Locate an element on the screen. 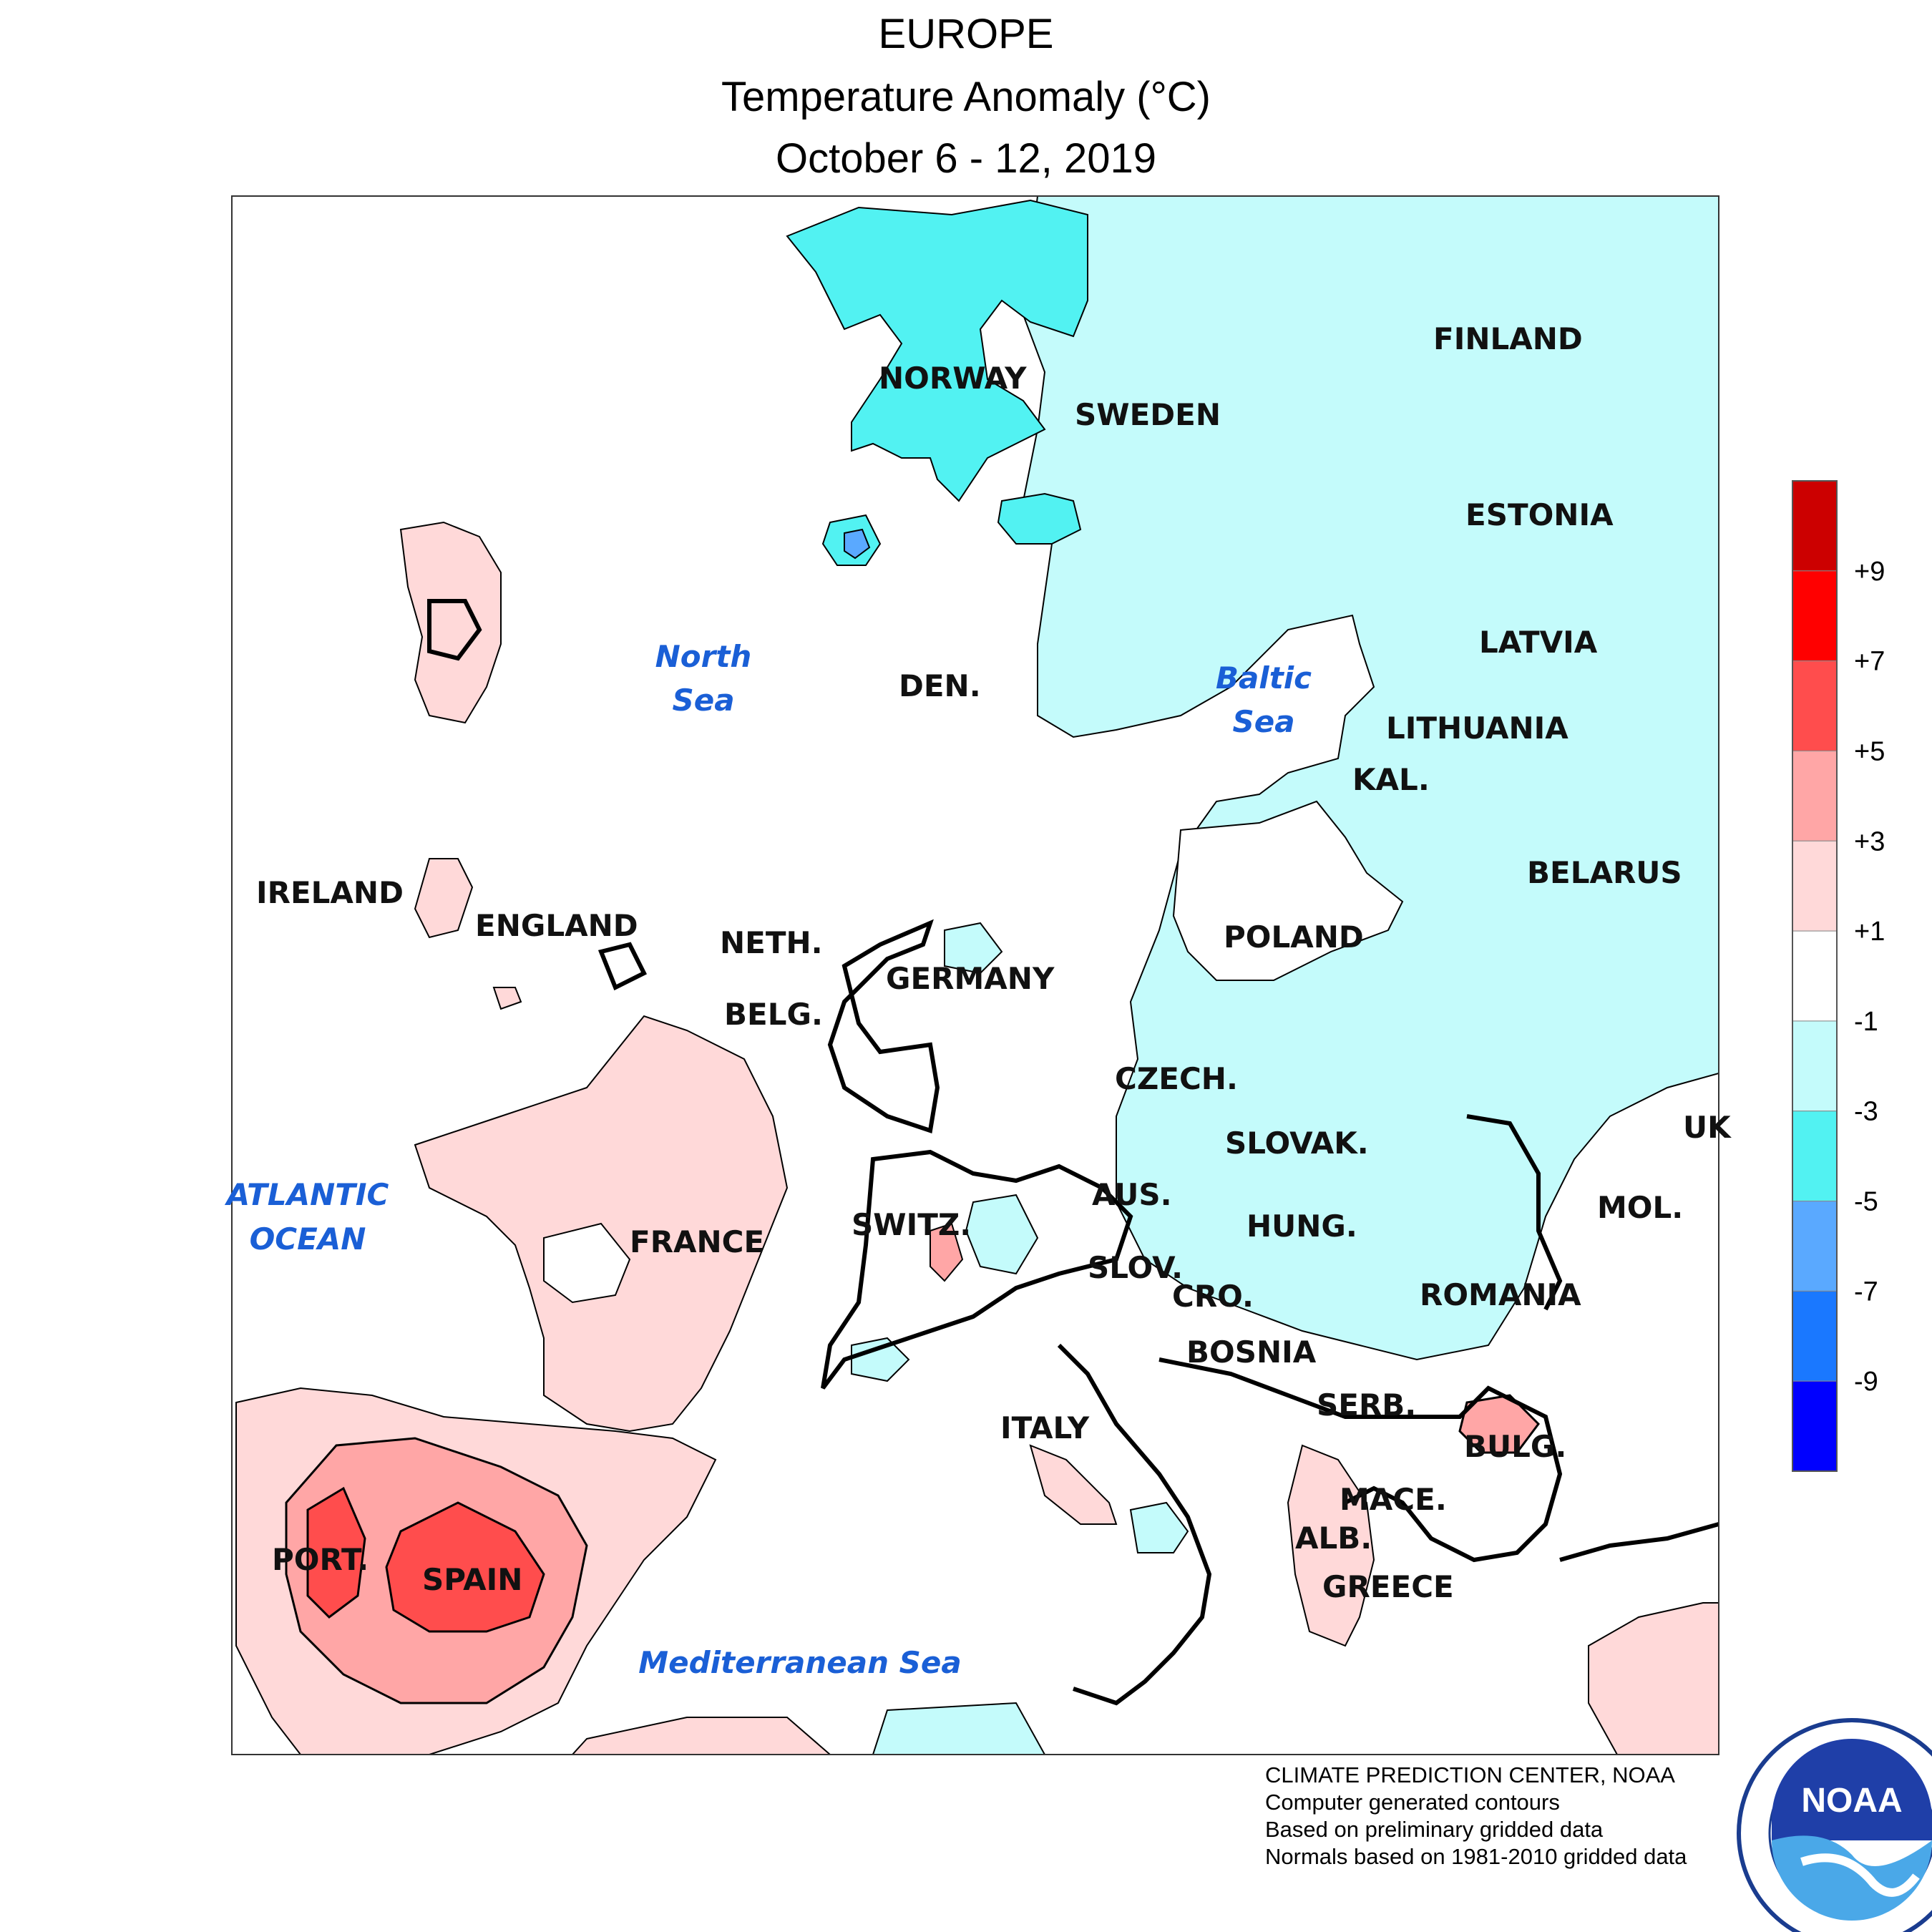 Image resolution: width=1932 pixels, height=1932 pixels. warm-core-spain is located at coordinates (465, 1567).